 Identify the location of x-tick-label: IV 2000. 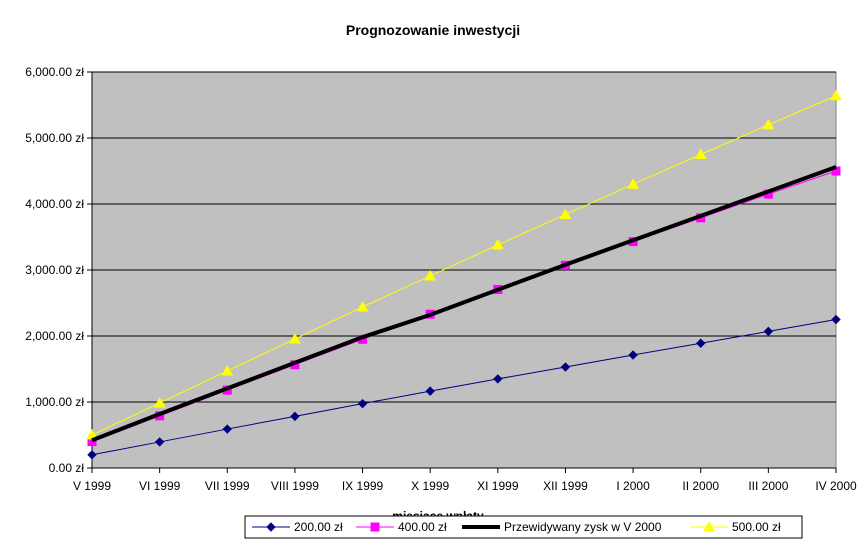
(836, 486).